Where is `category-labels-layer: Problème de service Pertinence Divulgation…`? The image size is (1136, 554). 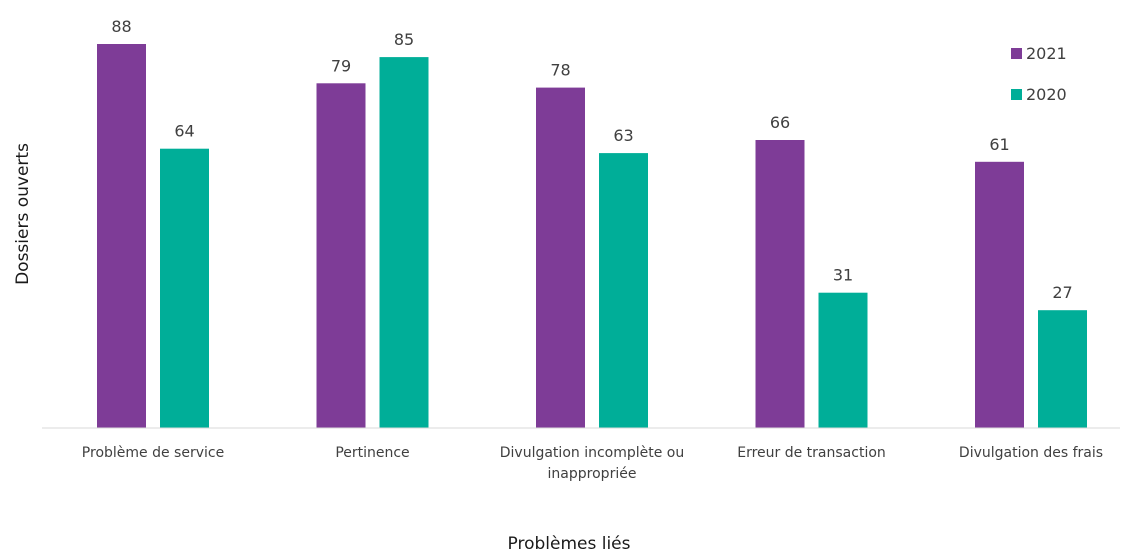
category-labels-layer: Problème de service Pertinence Divulgation… is located at coordinates (592, 463).